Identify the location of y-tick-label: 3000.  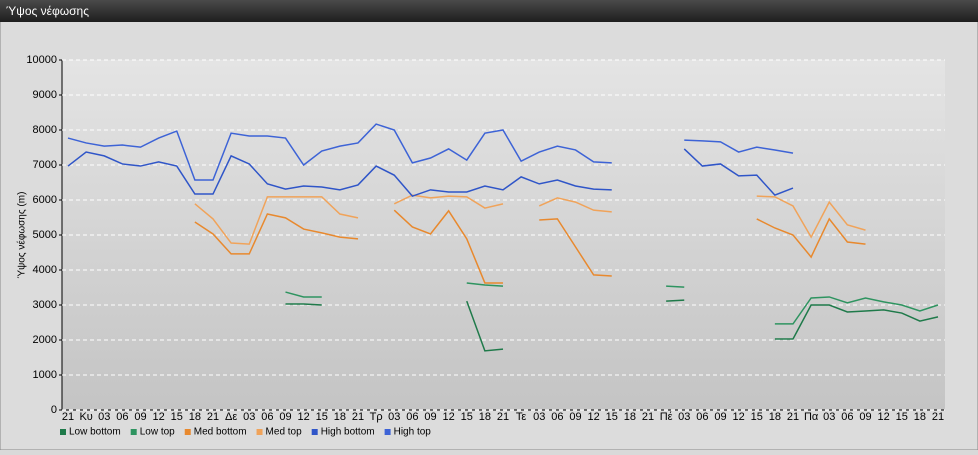
(45, 305).